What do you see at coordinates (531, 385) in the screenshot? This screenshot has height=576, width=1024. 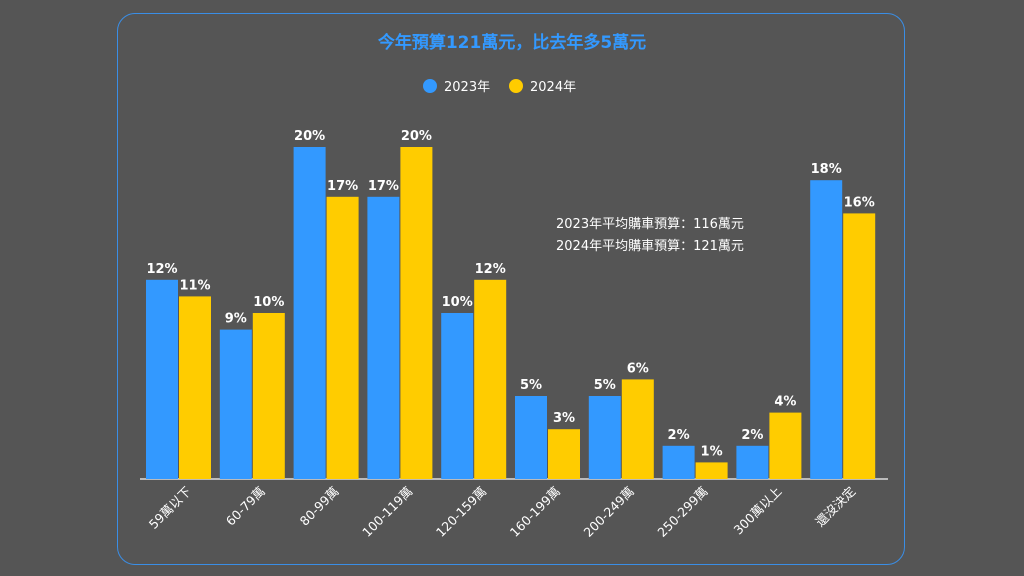 I see `data-label-0-5: 5%` at bounding box center [531, 385].